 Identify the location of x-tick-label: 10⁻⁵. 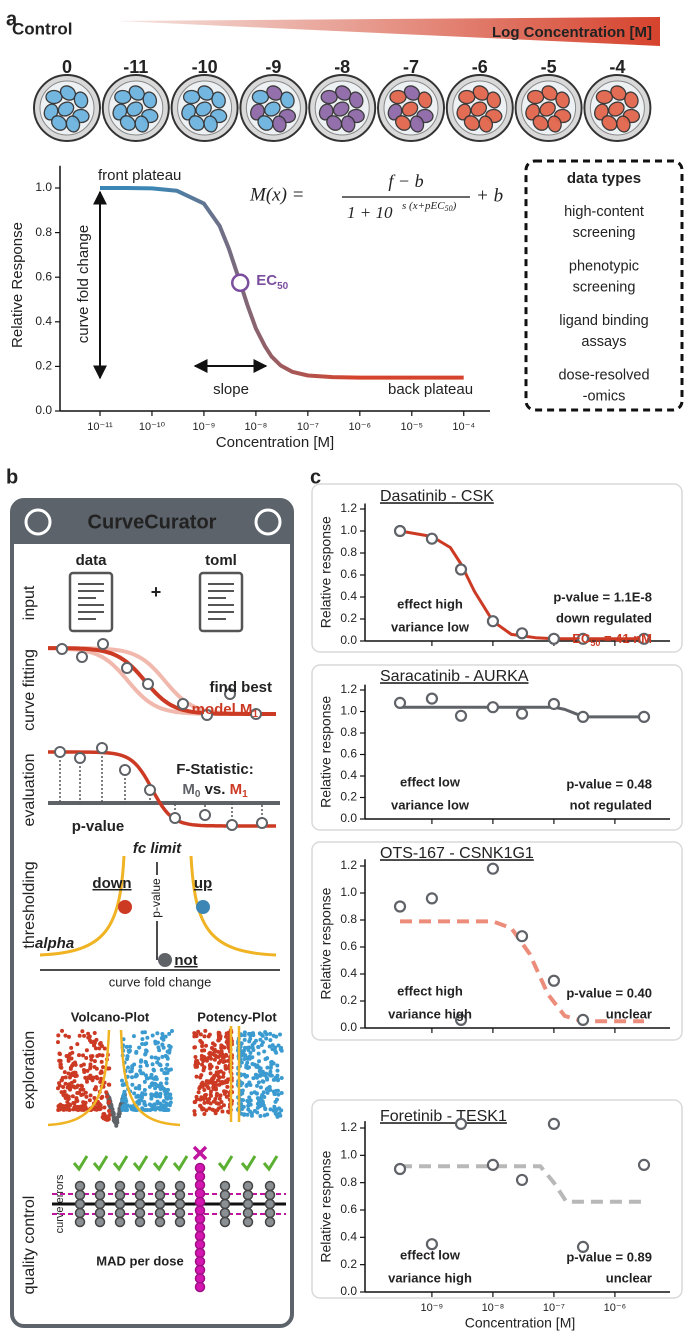
(411, 427).